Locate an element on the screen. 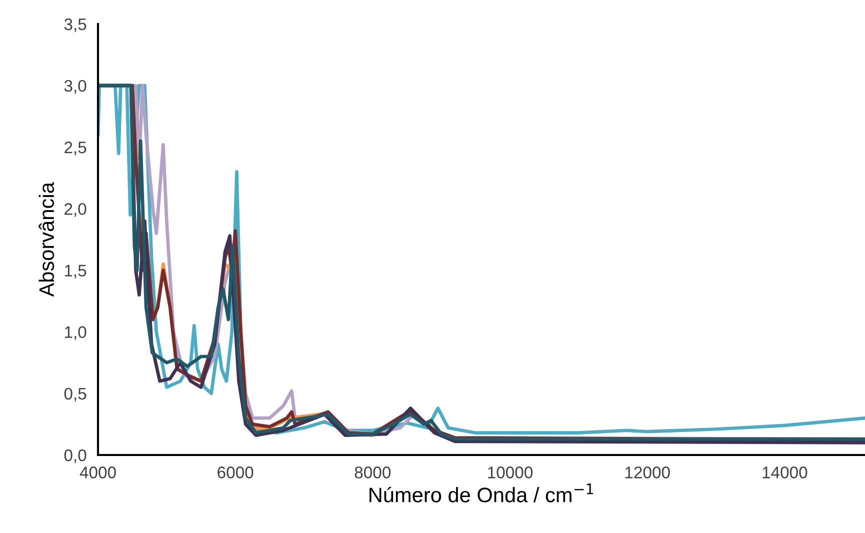 This screenshot has width=865, height=533. y-tick-label: 3,5 is located at coordinates (75, 25).